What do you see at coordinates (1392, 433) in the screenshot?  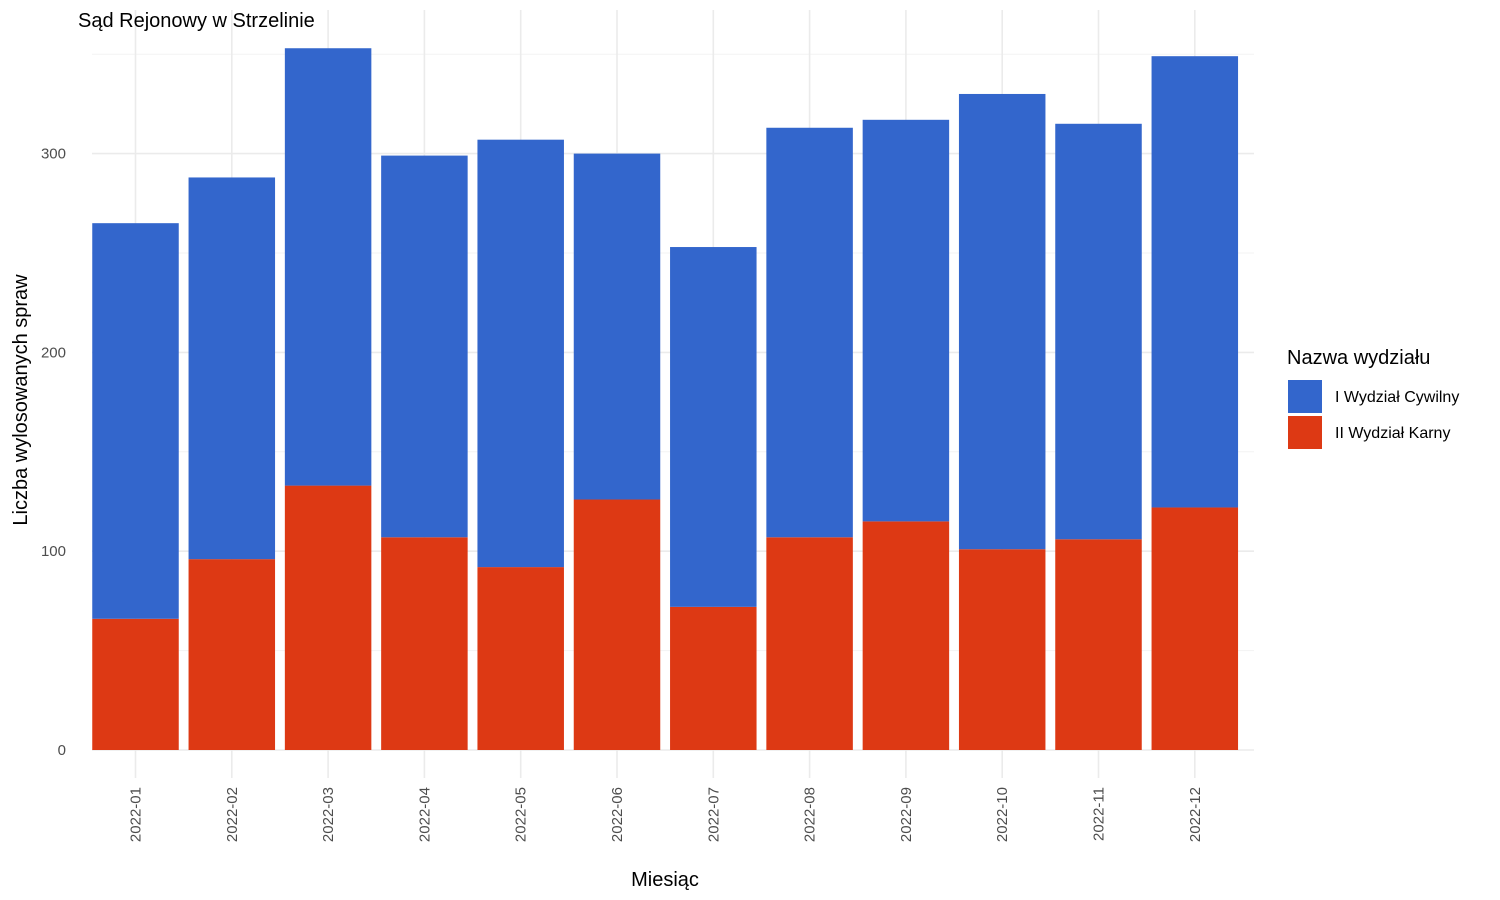 I see `legend-label: II Wydział Karny` at bounding box center [1392, 433].